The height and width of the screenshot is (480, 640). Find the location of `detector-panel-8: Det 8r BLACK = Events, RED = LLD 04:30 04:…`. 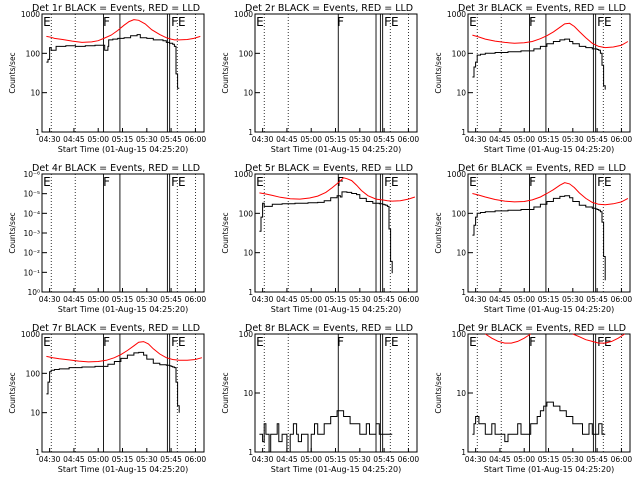

detector-panel-8: Det 8r BLACK = Events, RED = LLD 04:30 04:… is located at coordinates (320, 398).